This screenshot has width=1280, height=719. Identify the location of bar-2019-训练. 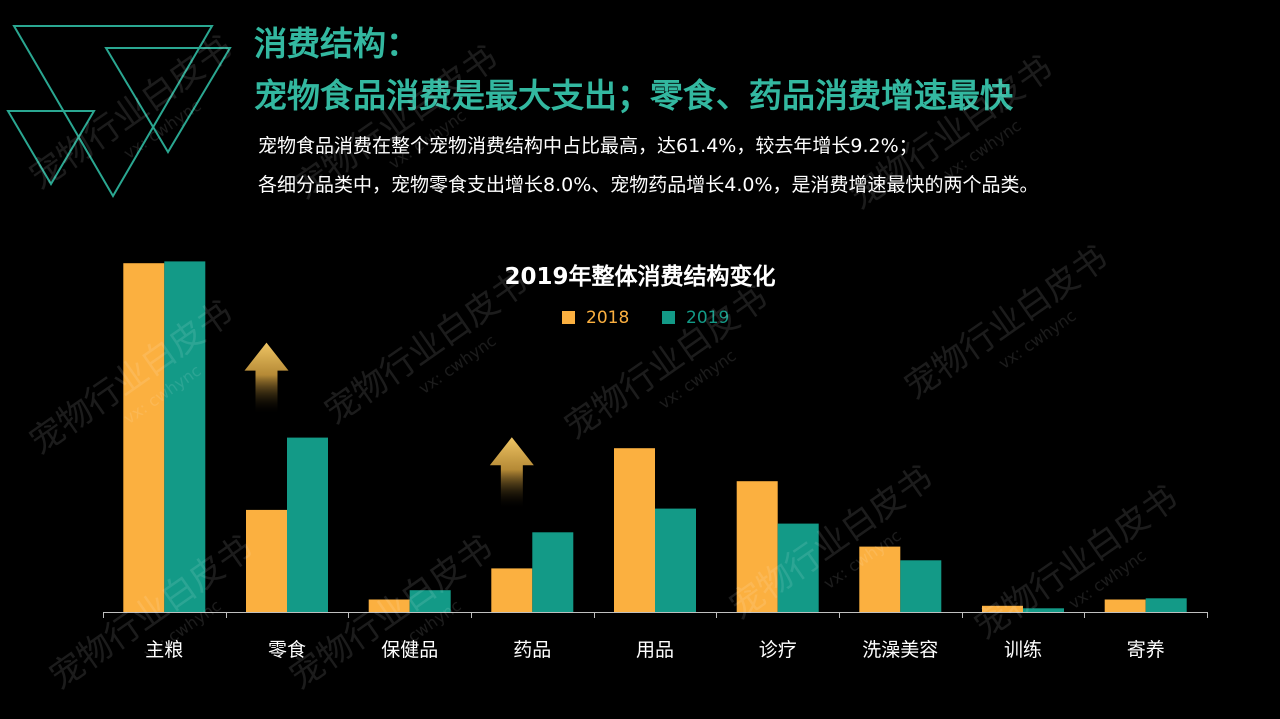
(1043, 610).